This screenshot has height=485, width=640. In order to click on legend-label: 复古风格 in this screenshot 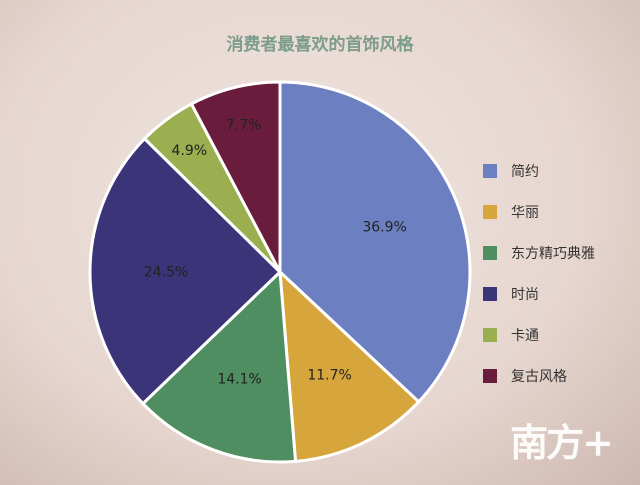, I will do `click(539, 376)`.